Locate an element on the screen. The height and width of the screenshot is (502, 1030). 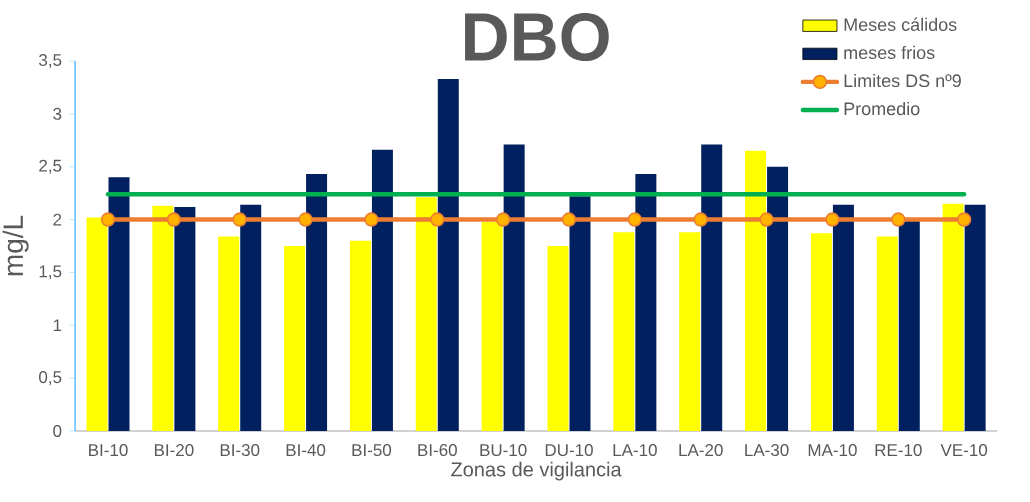
x-tick-label: BI-30 is located at coordinates (240, 450).